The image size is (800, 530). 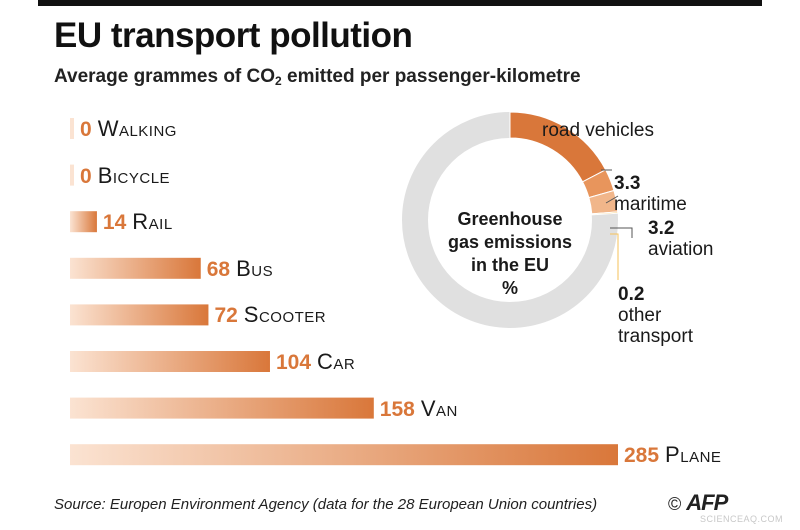 What do you see at coordinates (170, 361) in the screenshot?
I see `bar-car` at bounding box center [170, 361].